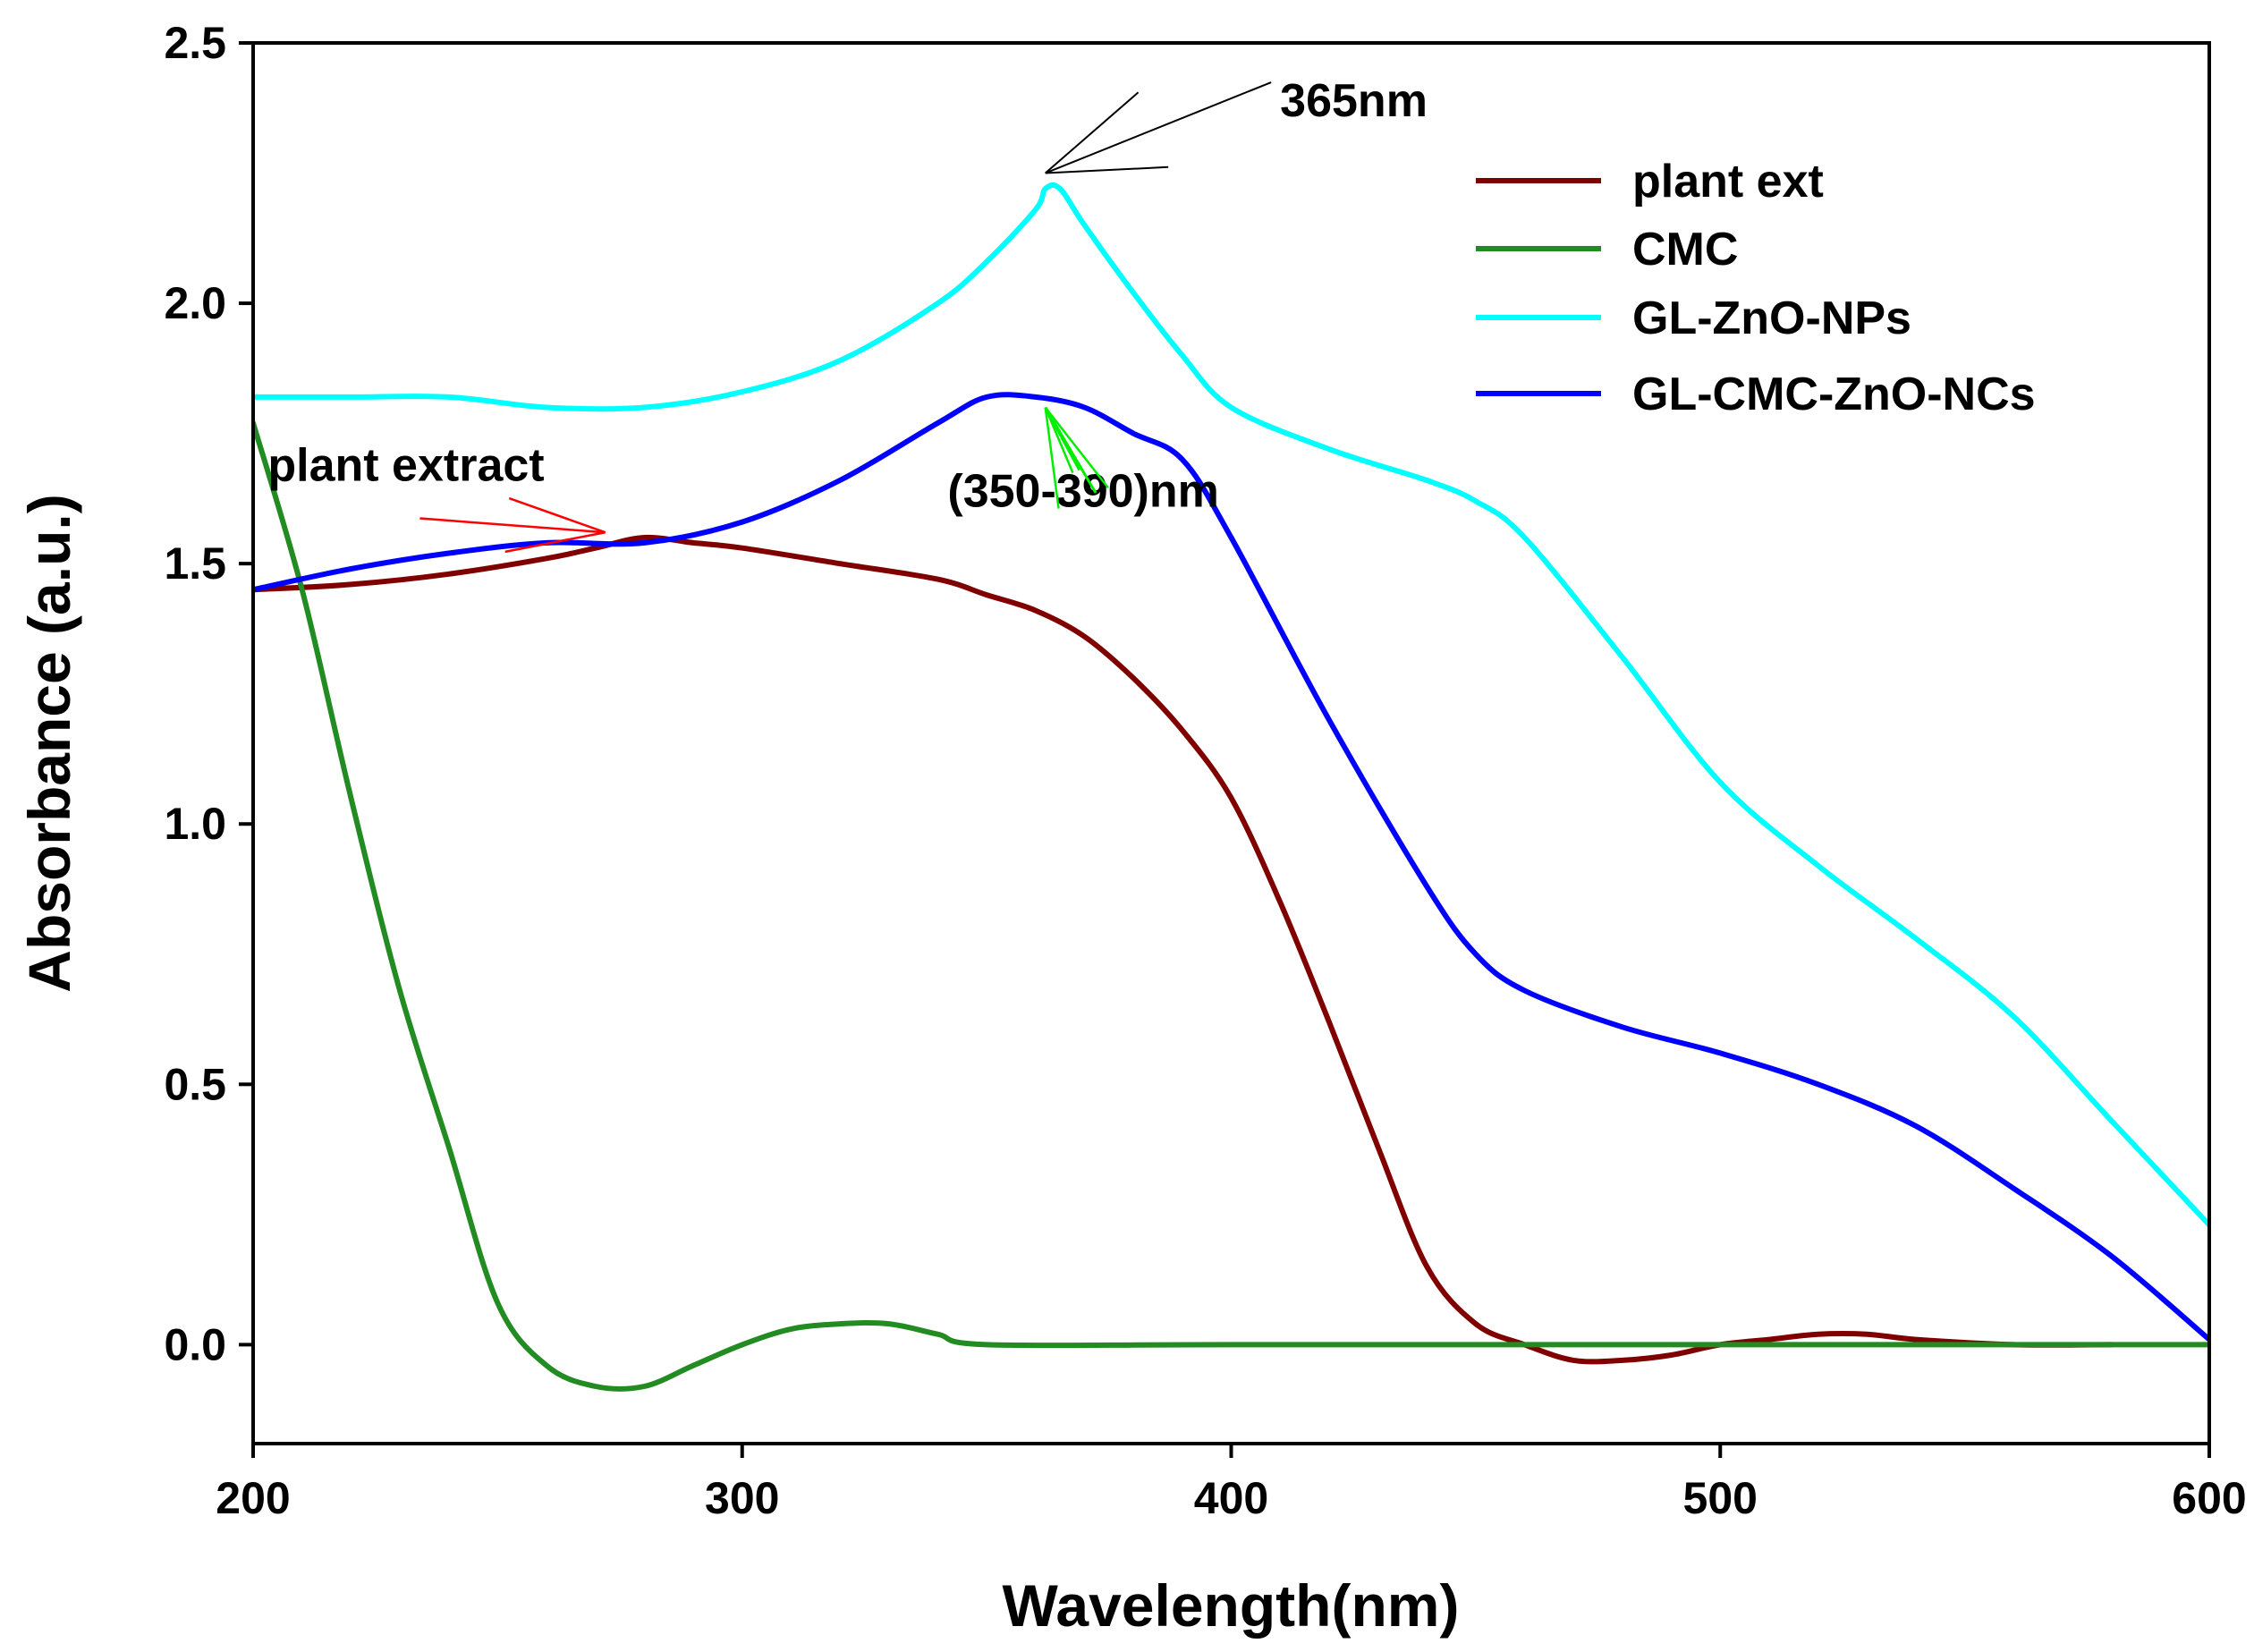 The height and width of the screenshot is (1652, 2254). I want to click on y-tick-label: 0.5, so click(195, 1084).